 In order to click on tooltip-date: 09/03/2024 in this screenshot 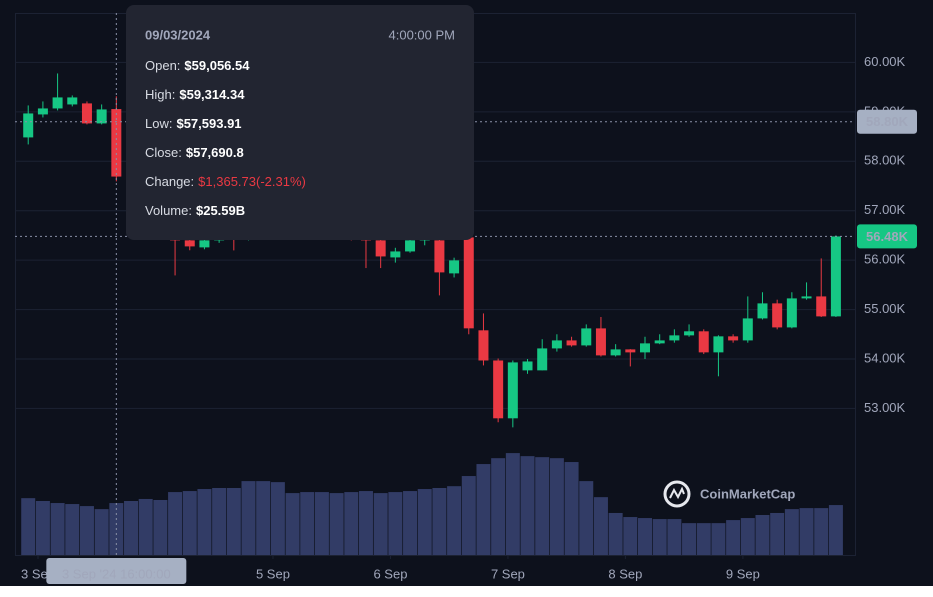, I will do `click(178, 34)`.